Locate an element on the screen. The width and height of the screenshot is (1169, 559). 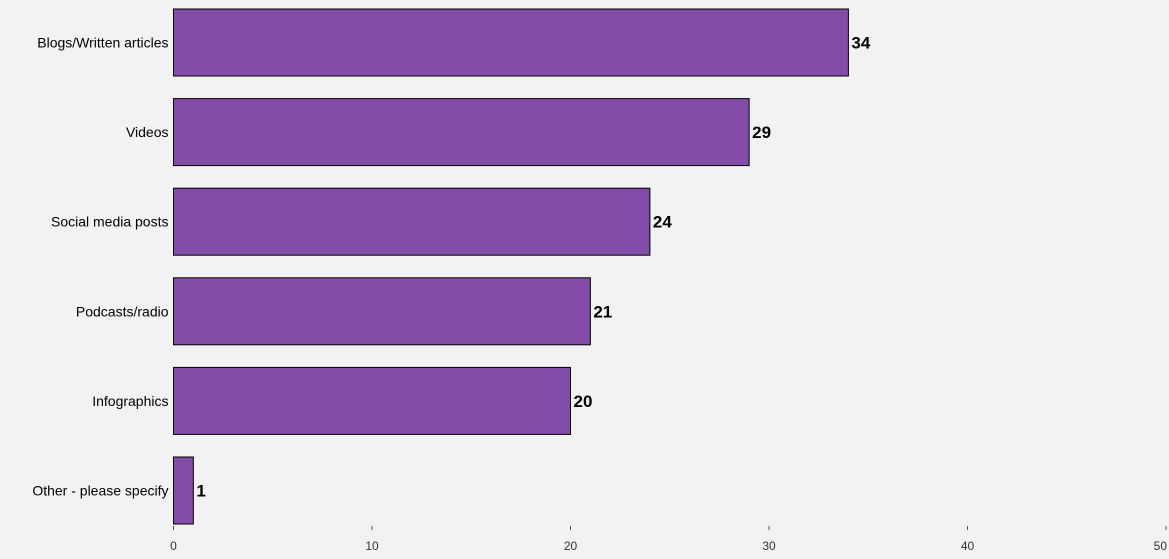
x-tick-label-1: 10 is located at coordinates (372, 546).